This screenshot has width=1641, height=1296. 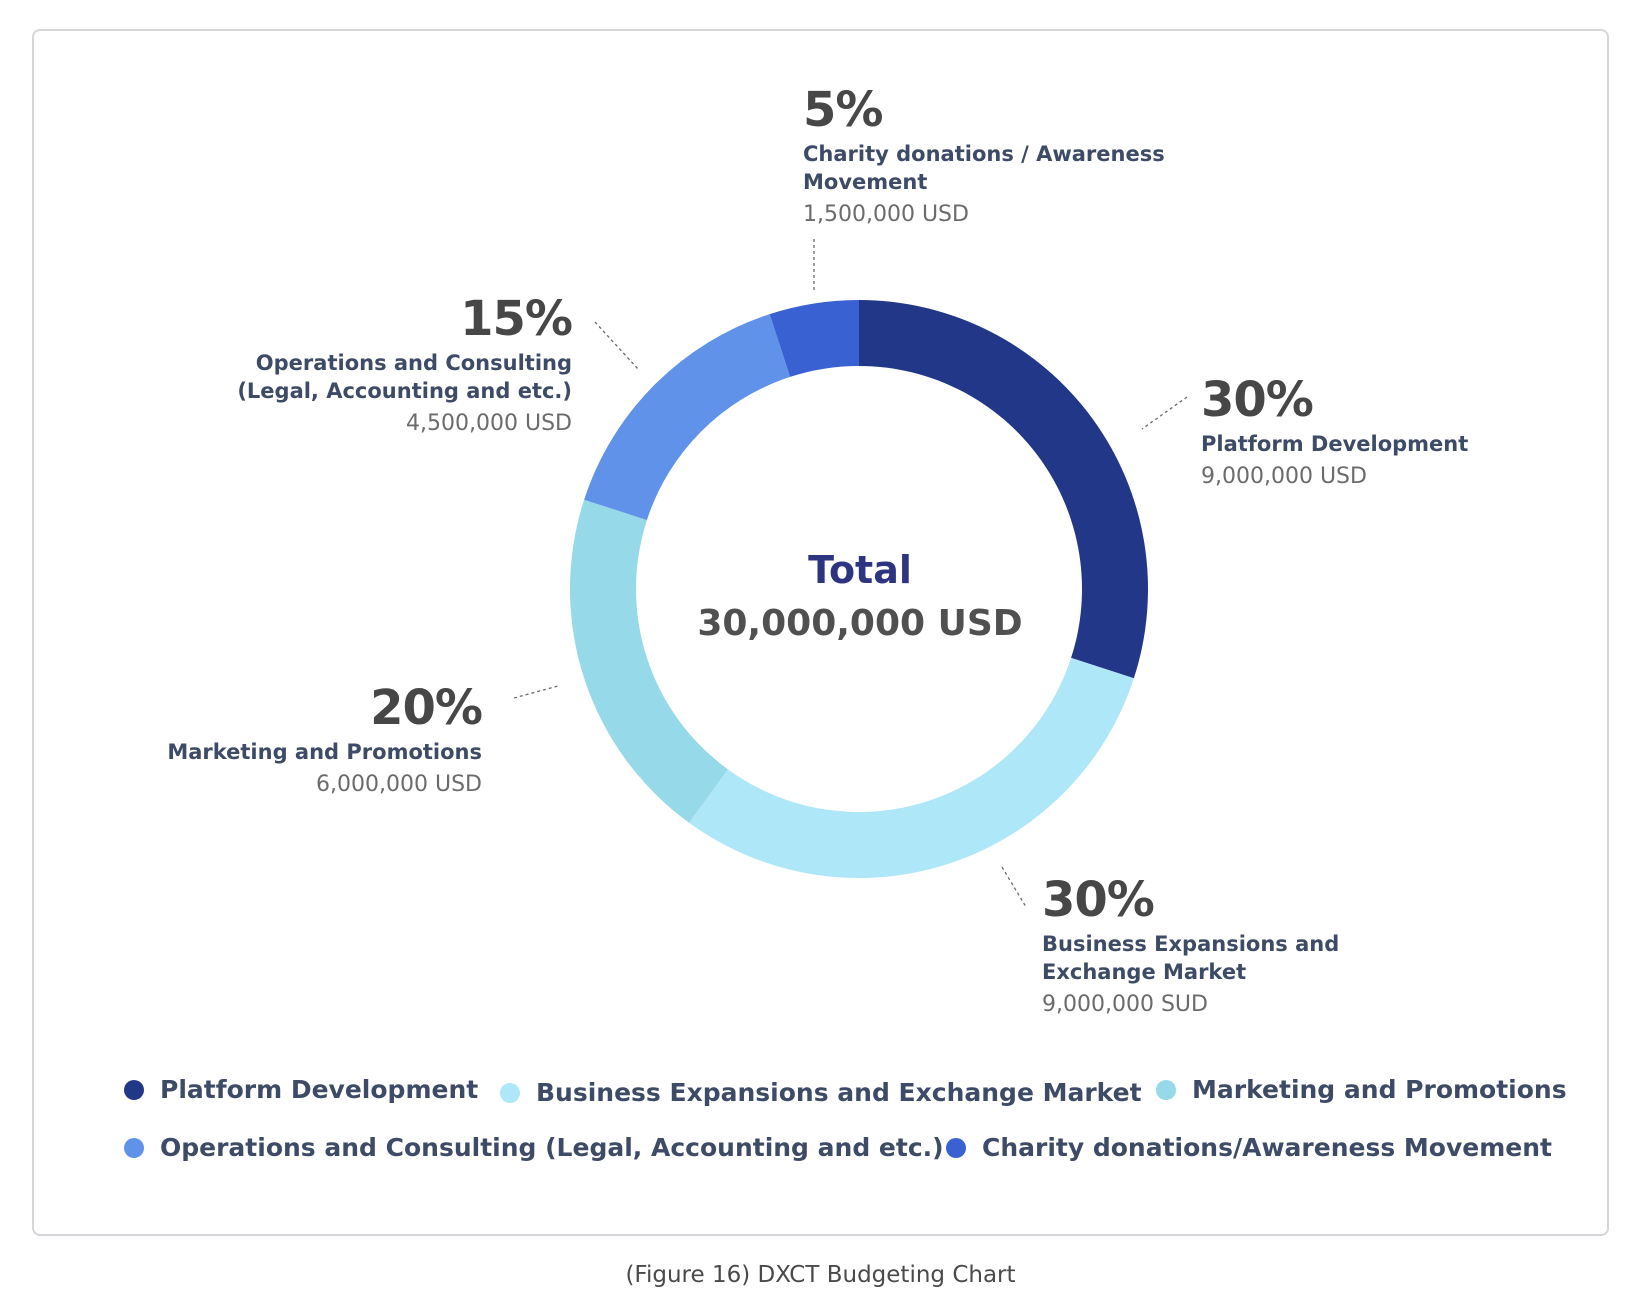 I want to click on callout-platform: 30% Platform Development 9,000,000 USD, so click(x=1334, y=434).